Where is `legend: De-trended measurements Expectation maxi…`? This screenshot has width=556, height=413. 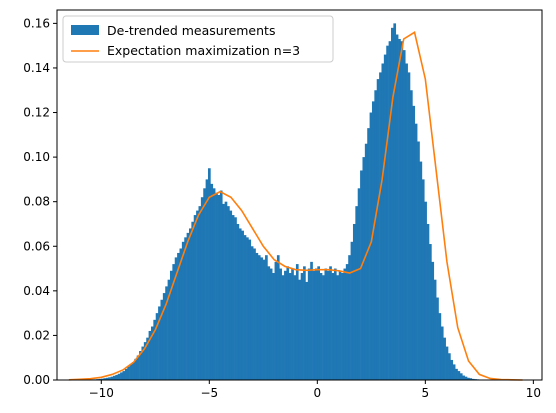 legend: De-trended measurements Expectation maxi… is located at coordinates (198, 39).